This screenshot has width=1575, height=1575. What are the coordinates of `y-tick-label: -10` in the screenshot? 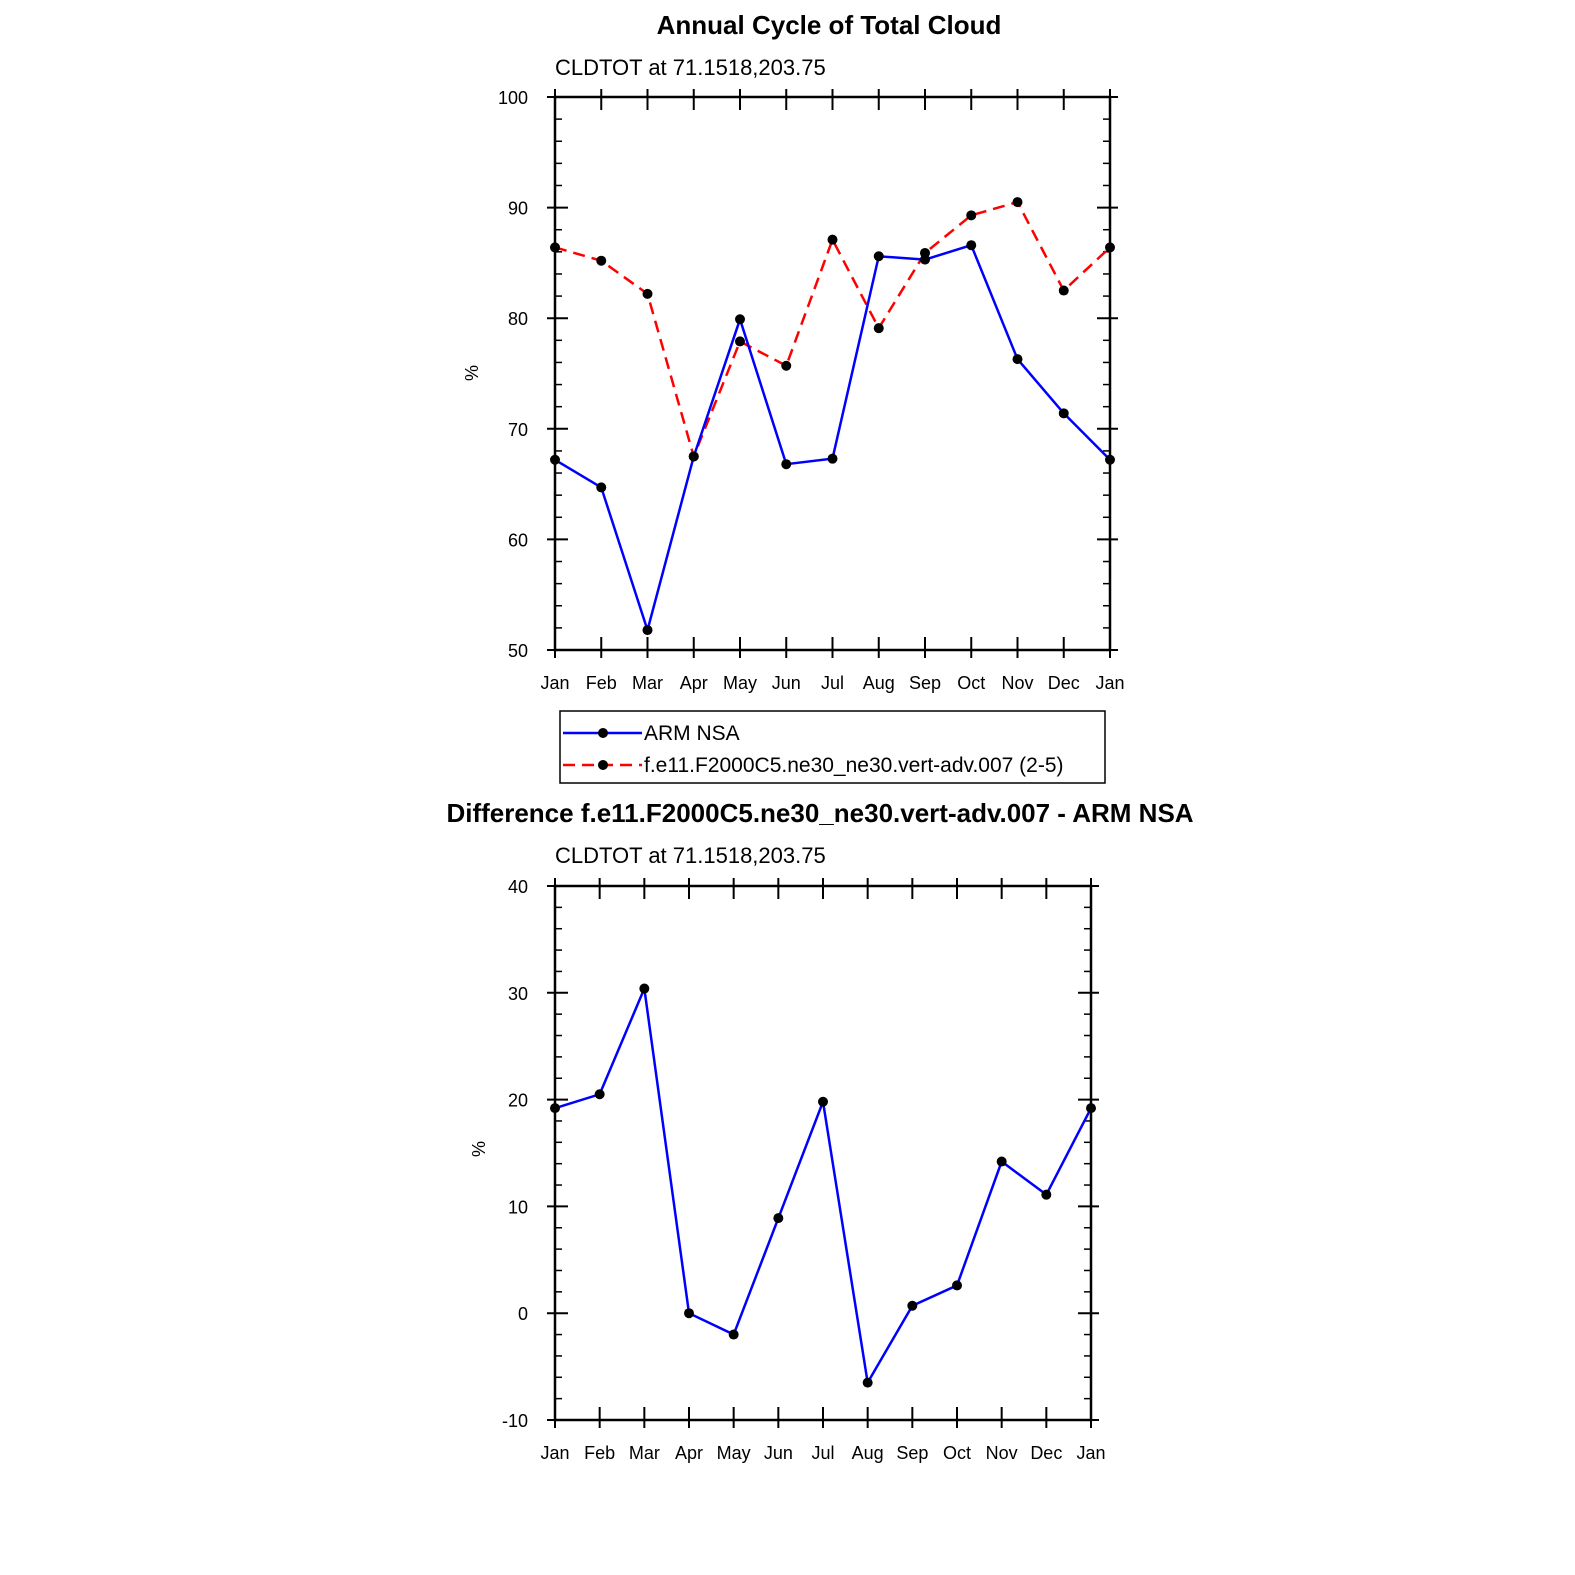 It's located at (515, 1421).